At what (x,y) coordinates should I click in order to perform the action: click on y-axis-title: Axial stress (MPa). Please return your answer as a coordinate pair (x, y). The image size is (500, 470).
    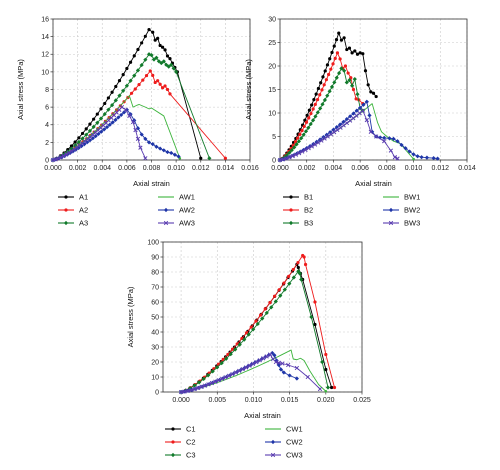
    Looking at the image, I should click on (248, 89).